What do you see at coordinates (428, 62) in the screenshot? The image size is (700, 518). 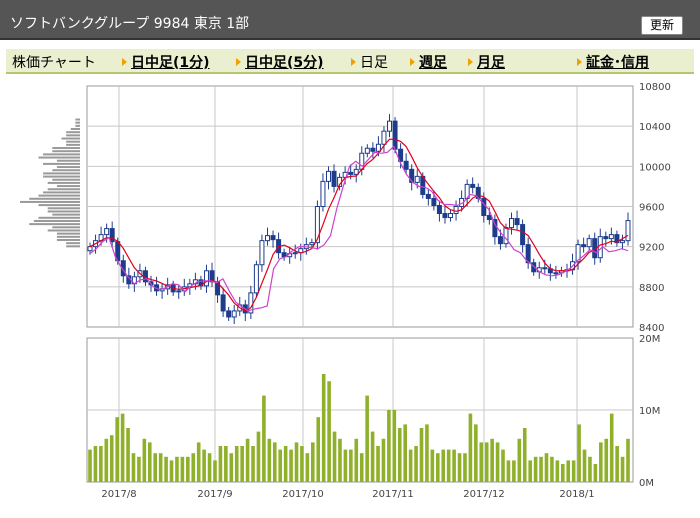 I see `nav-weekly: 週足` at bounding box center [428, 62].